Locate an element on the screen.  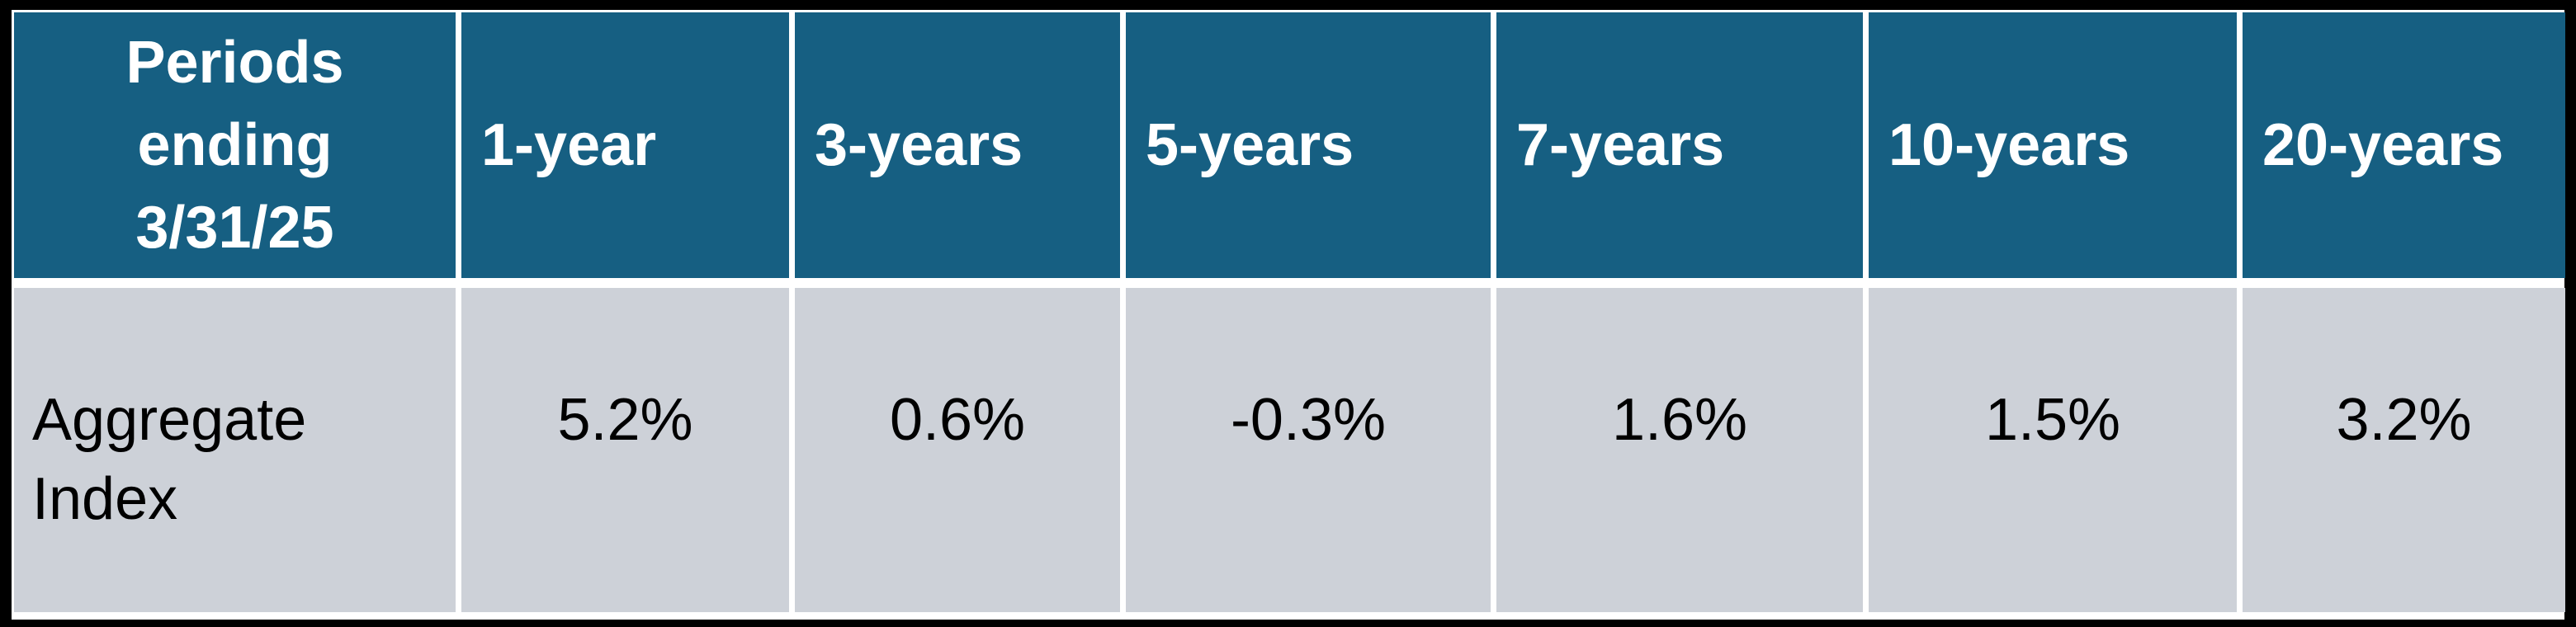
value-aggregate-5-years: -0.3% is located at coordinates (1308, 450).